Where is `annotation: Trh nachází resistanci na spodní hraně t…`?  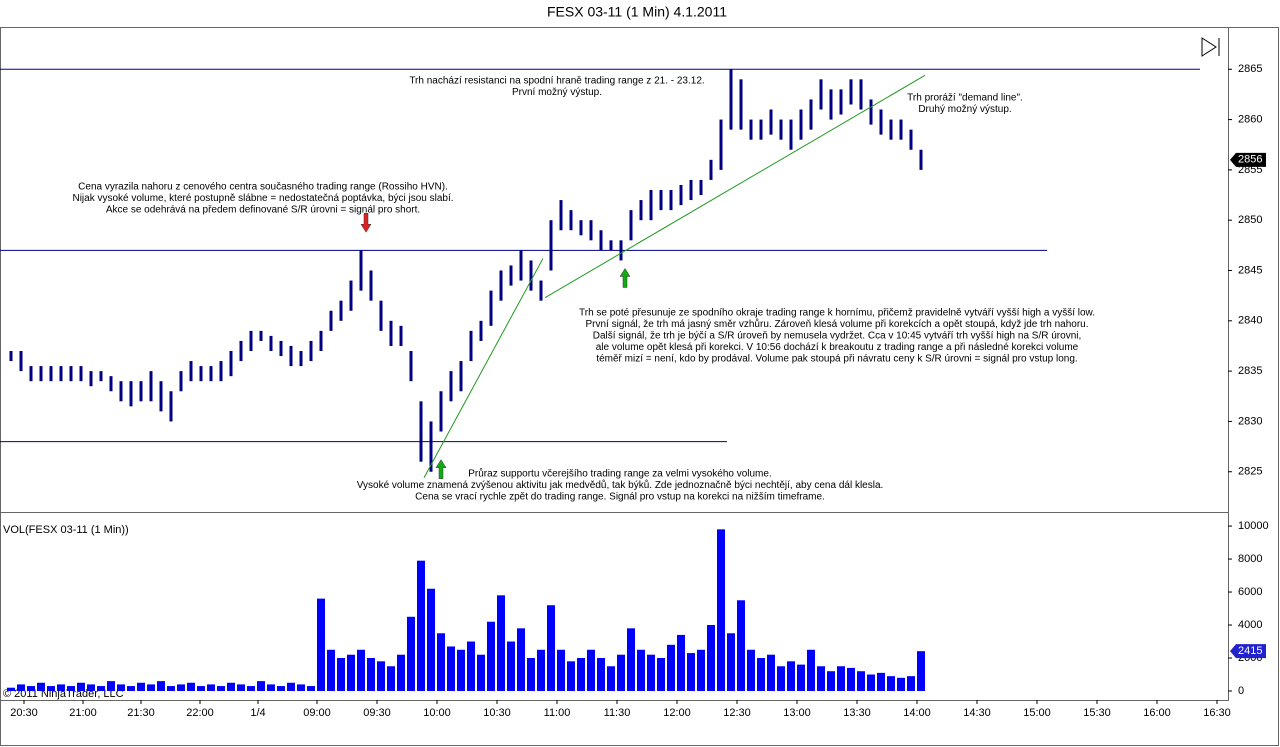 annotation: Trh nachází resistanci na spodní hraně t… is located at coordinates (556, 81).